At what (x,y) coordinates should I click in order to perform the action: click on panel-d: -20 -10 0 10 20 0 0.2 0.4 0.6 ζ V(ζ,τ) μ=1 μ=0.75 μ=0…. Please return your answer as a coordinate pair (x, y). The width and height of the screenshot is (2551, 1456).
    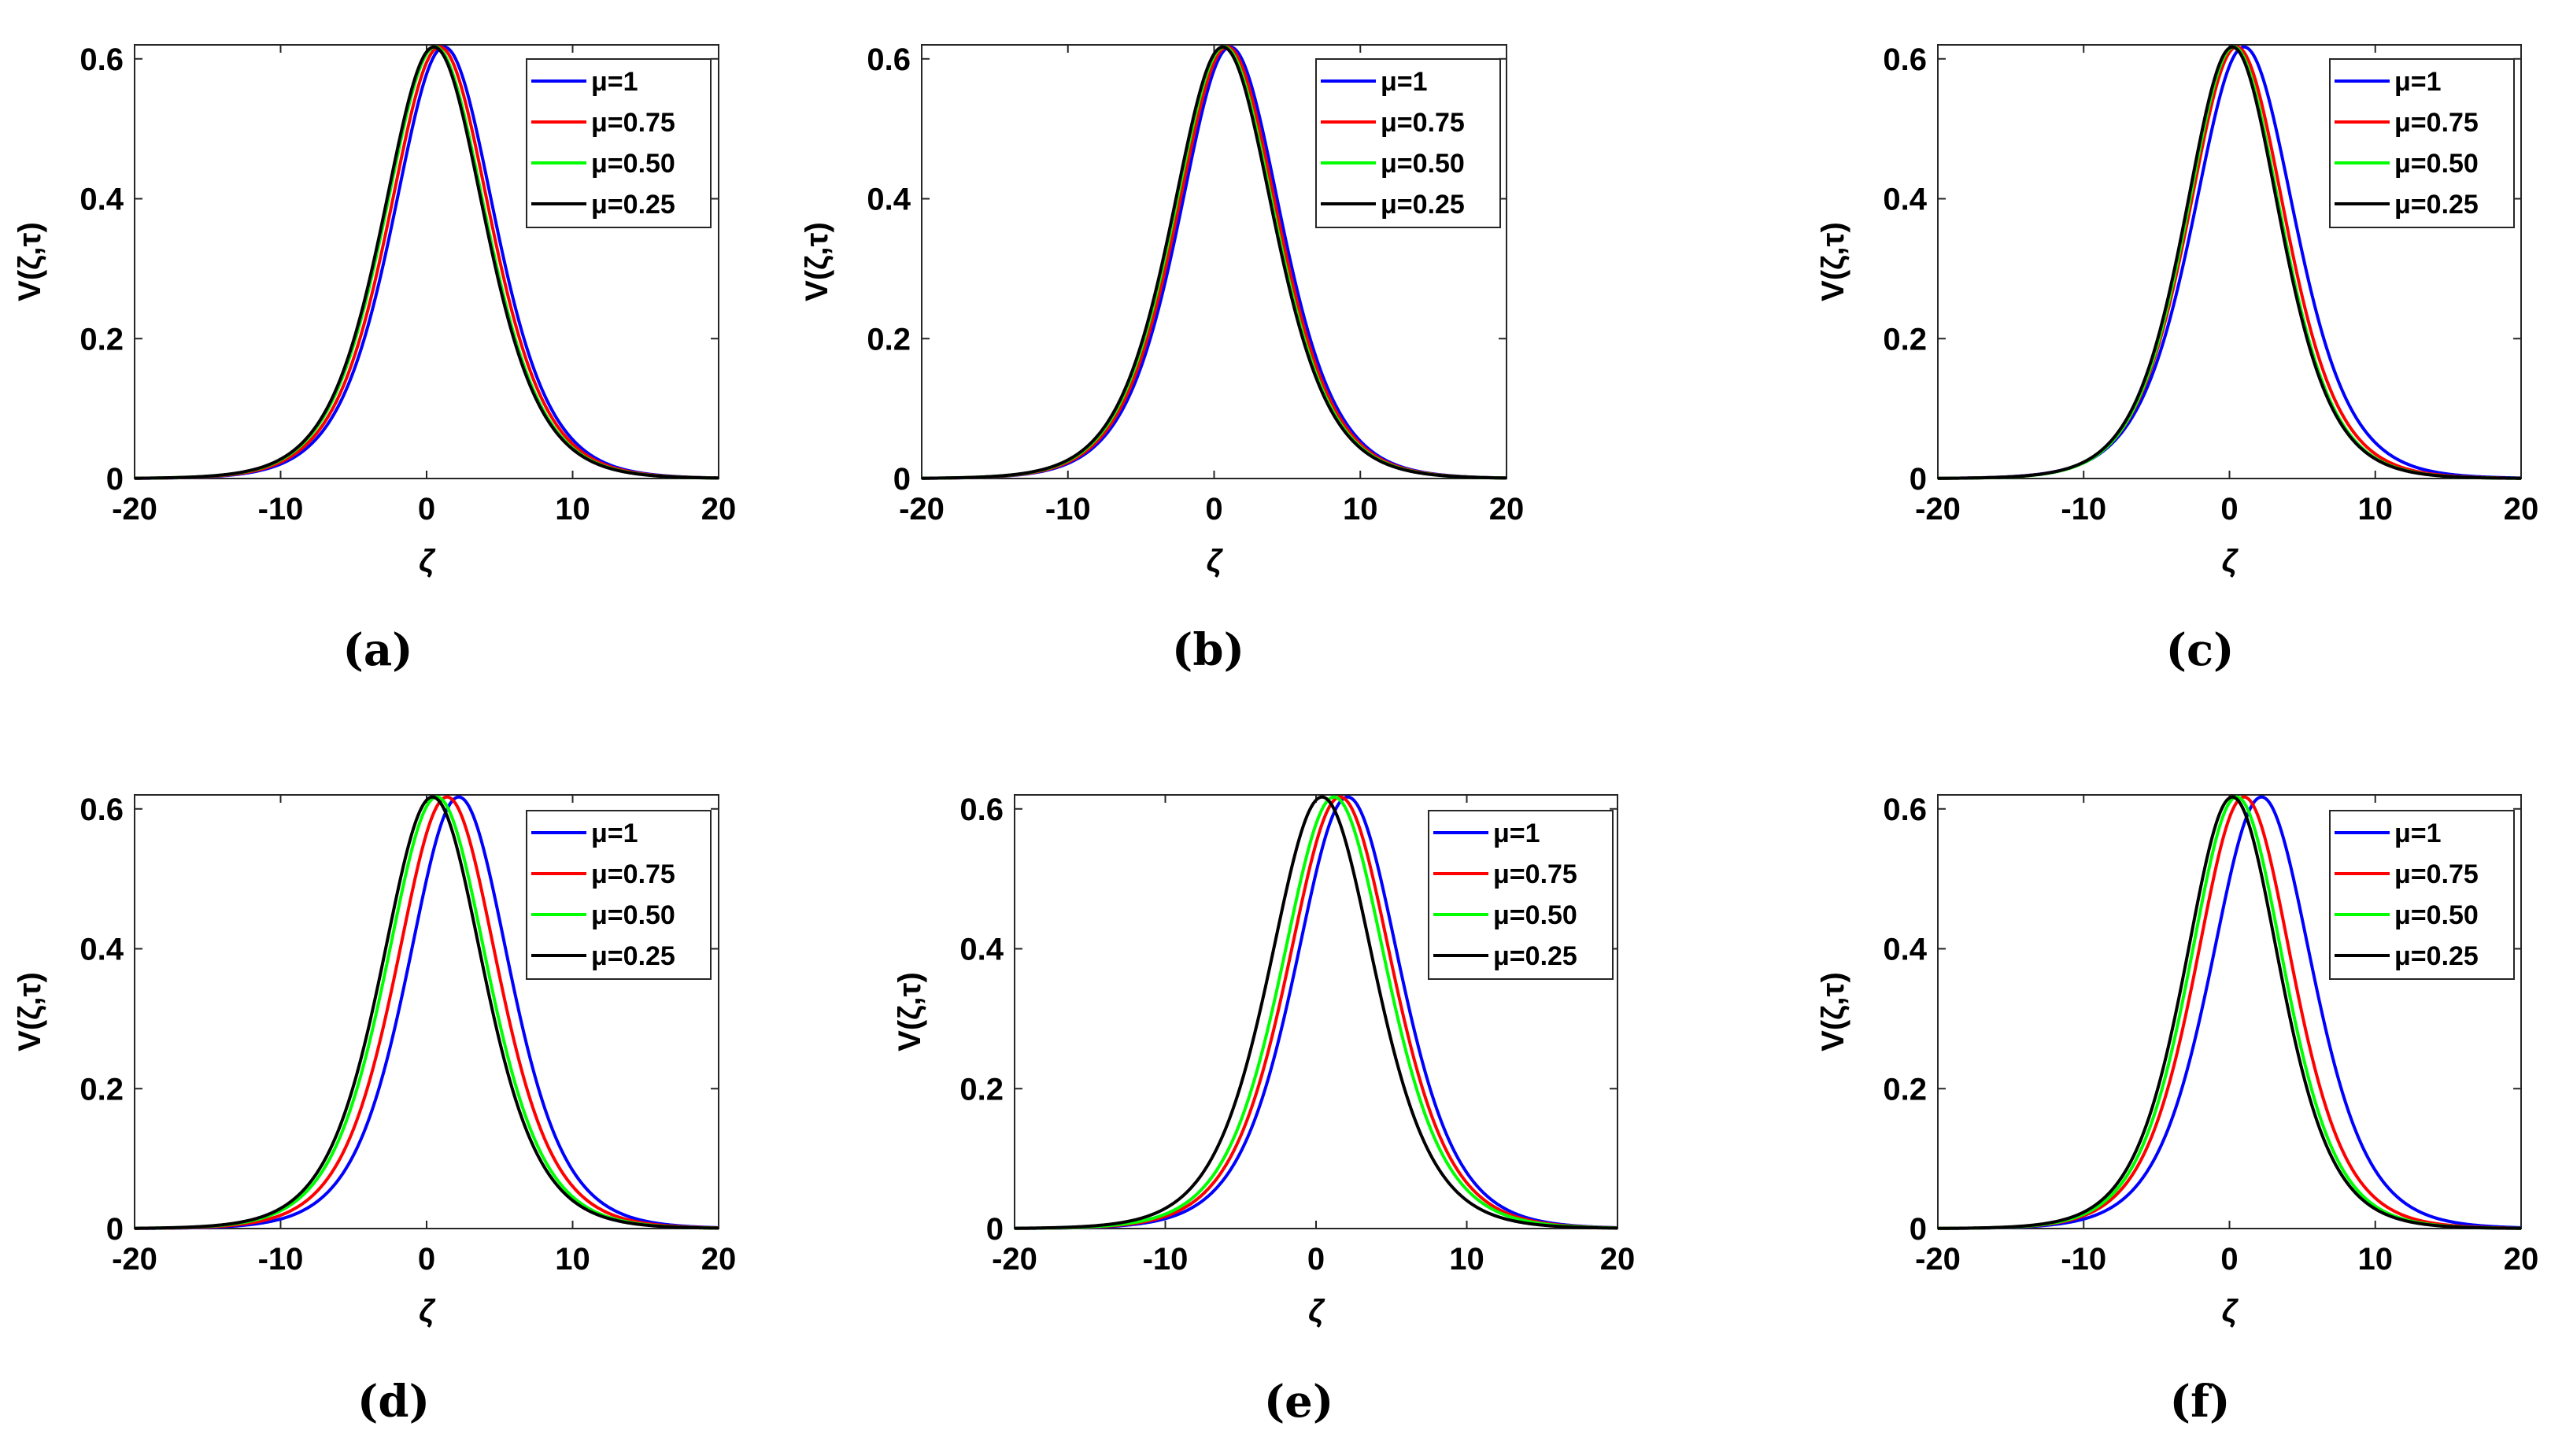
    Looking at the image, I should click on (375, 1110).